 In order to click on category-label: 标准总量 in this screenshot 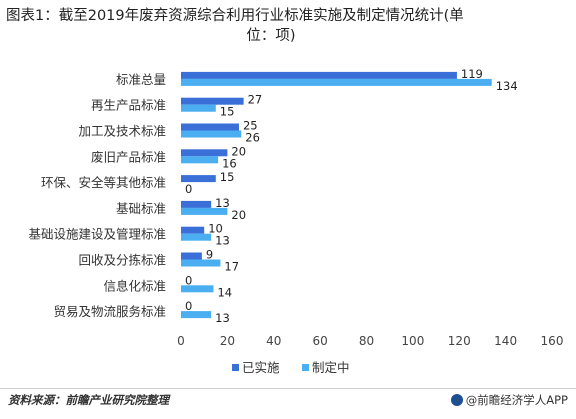, I will do `click(141, 79)`.